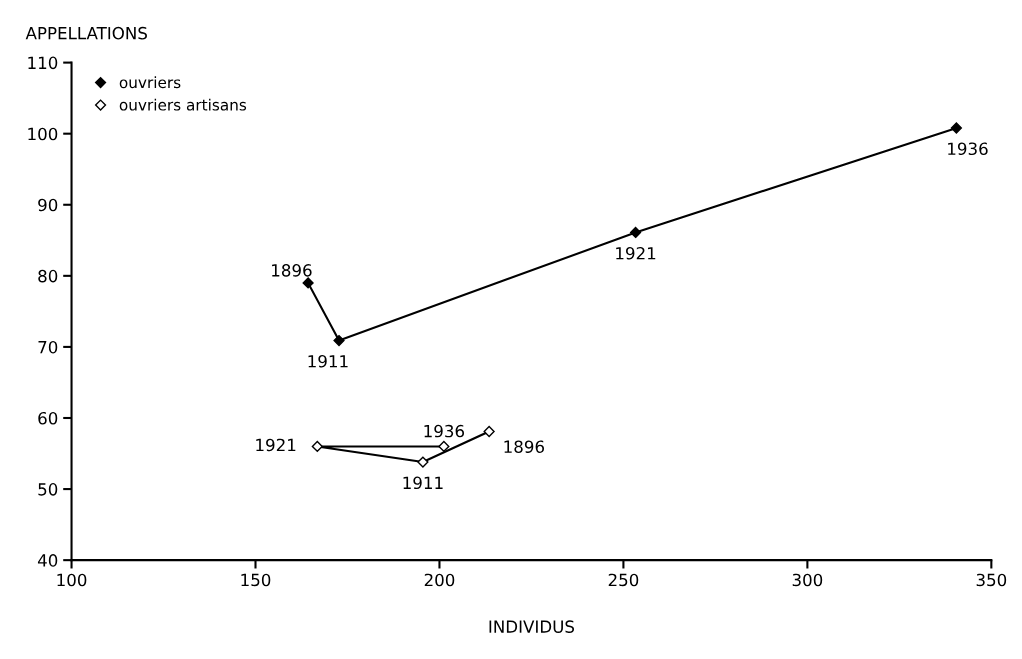 This screenshot has width=1022, height=659. Describe the element at coordinates (48, 489) in the screenshot. I see `y-tick-label: 50` at that location.